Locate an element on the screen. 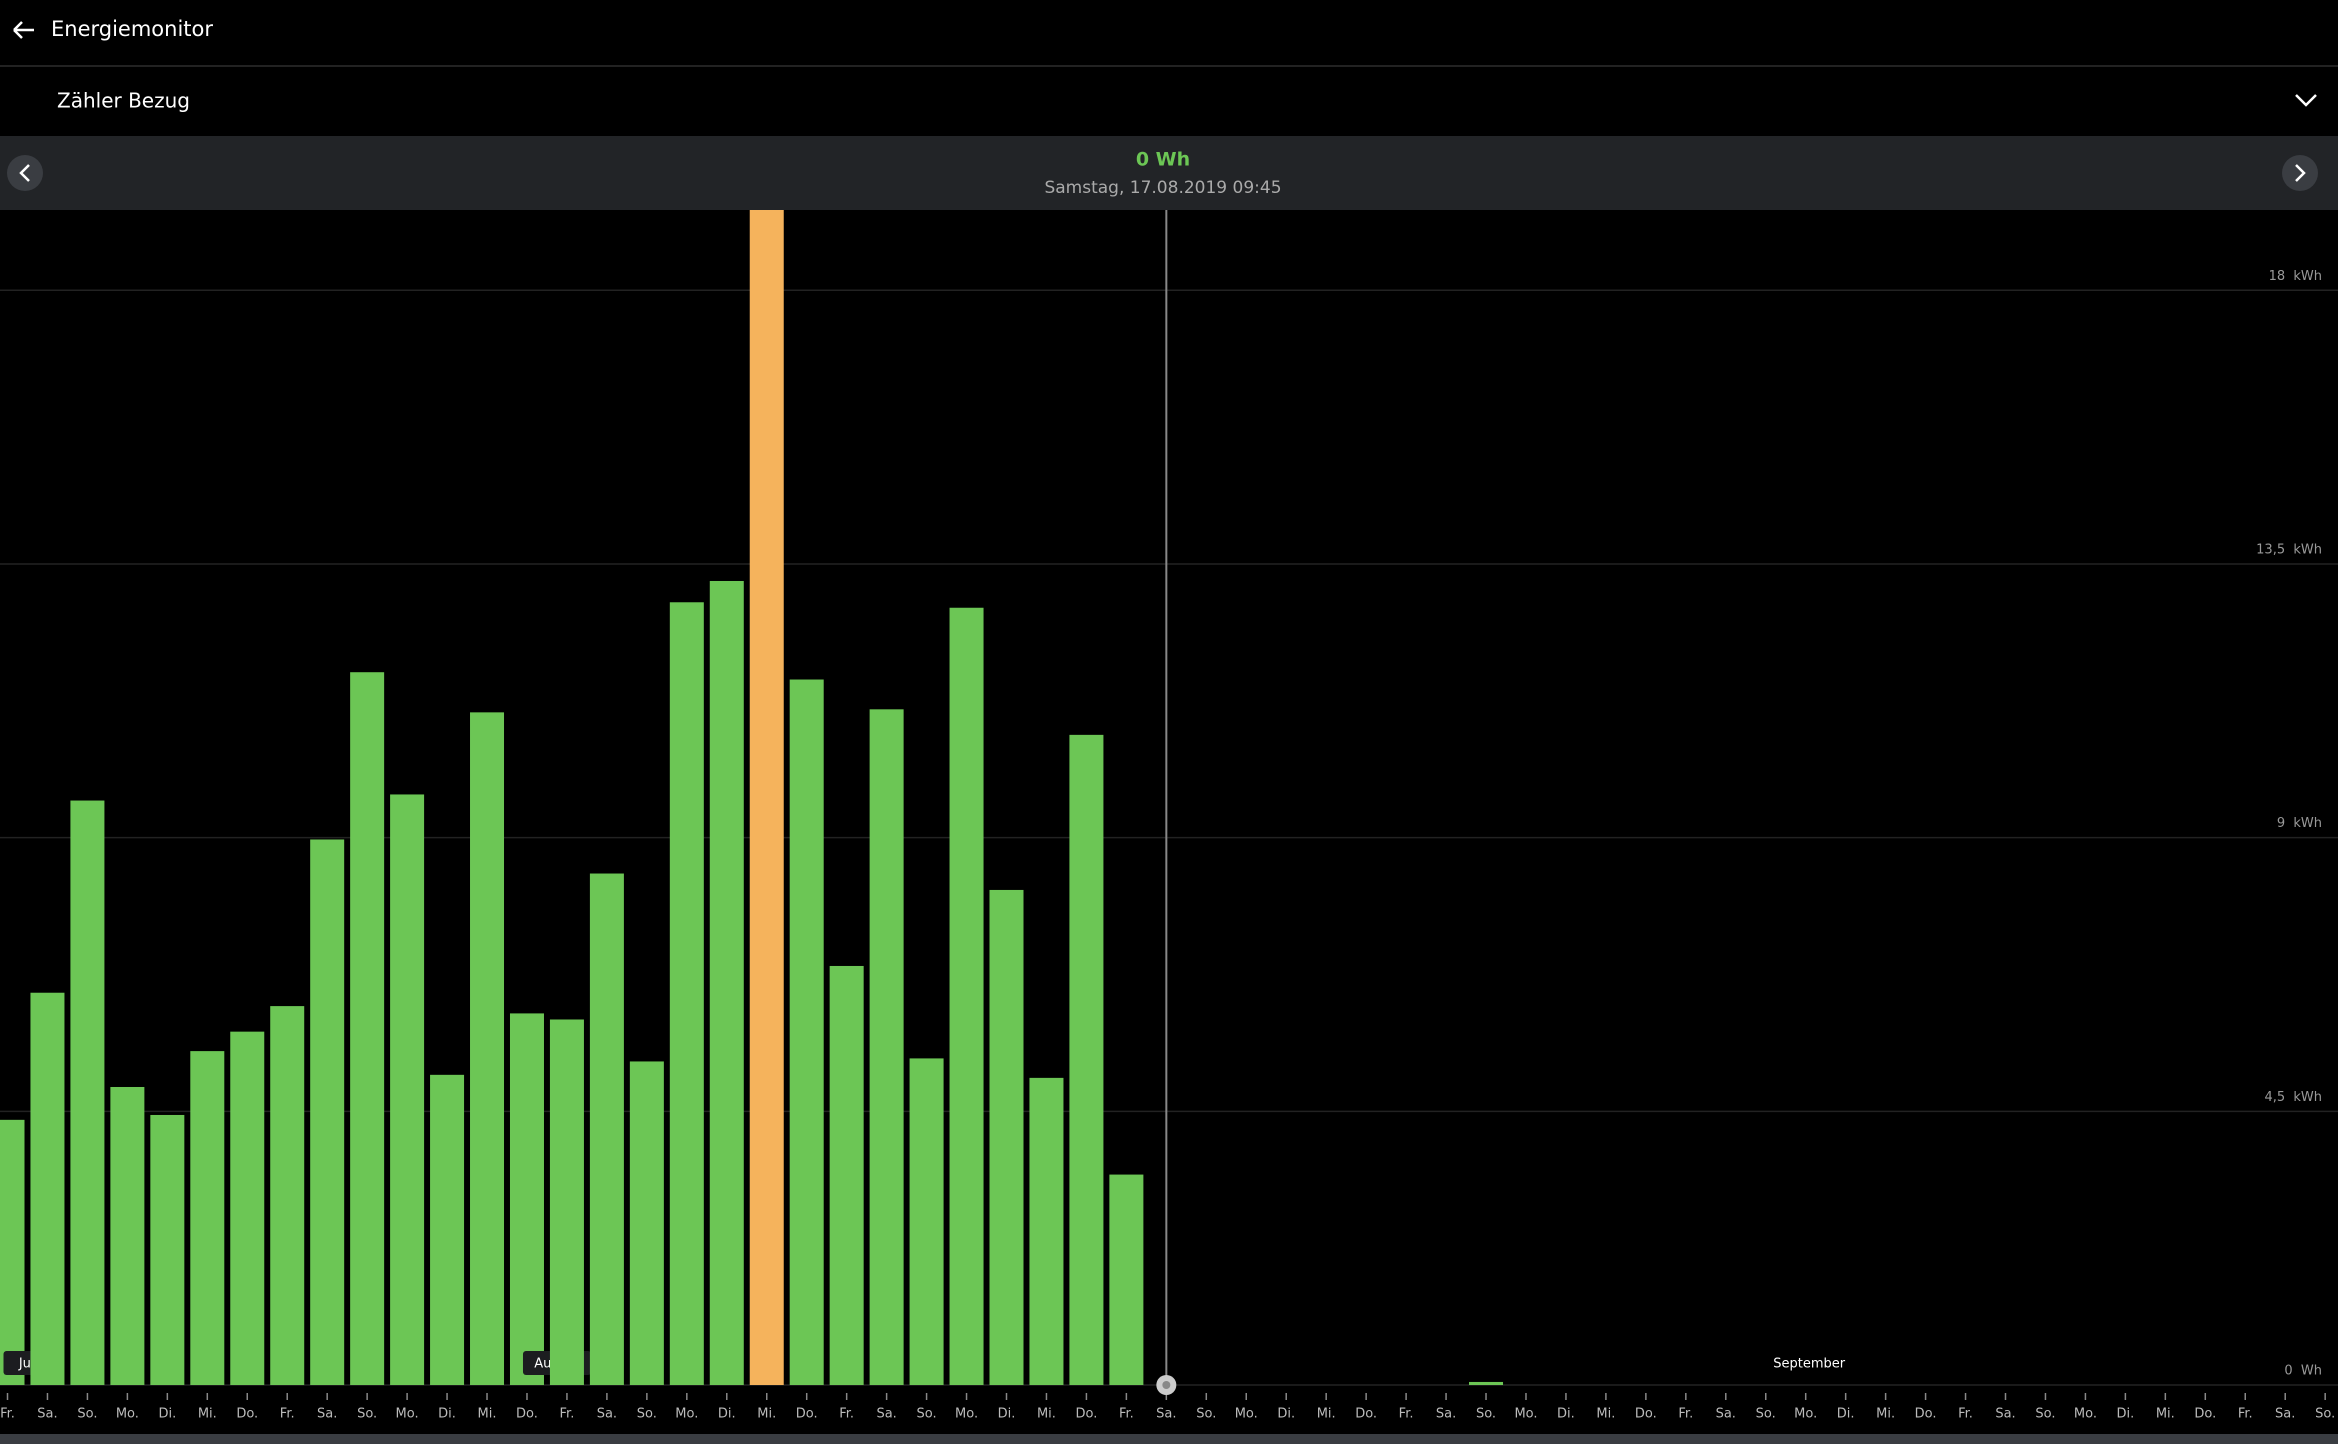 The height and width of the screenshot is (1444, 2338). y-tick-label: 0 Wh is located at coordinates (2303, 1371).